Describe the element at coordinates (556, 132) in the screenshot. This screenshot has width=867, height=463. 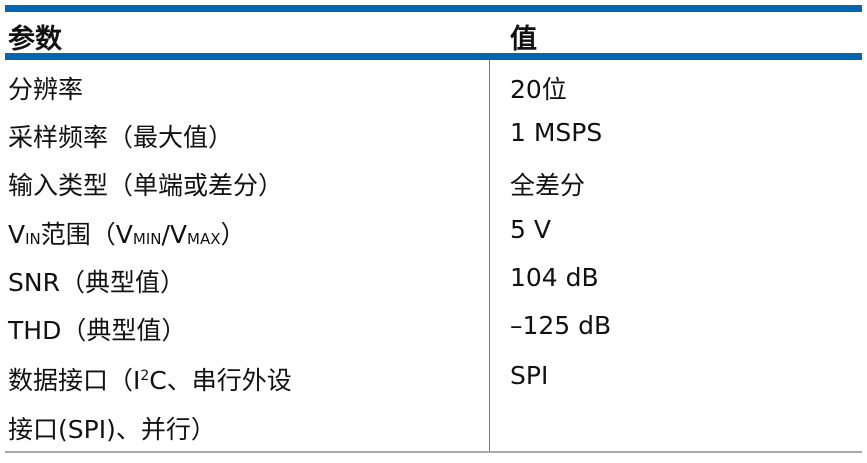
I see `value-cell: 1 MSPS` at that location.